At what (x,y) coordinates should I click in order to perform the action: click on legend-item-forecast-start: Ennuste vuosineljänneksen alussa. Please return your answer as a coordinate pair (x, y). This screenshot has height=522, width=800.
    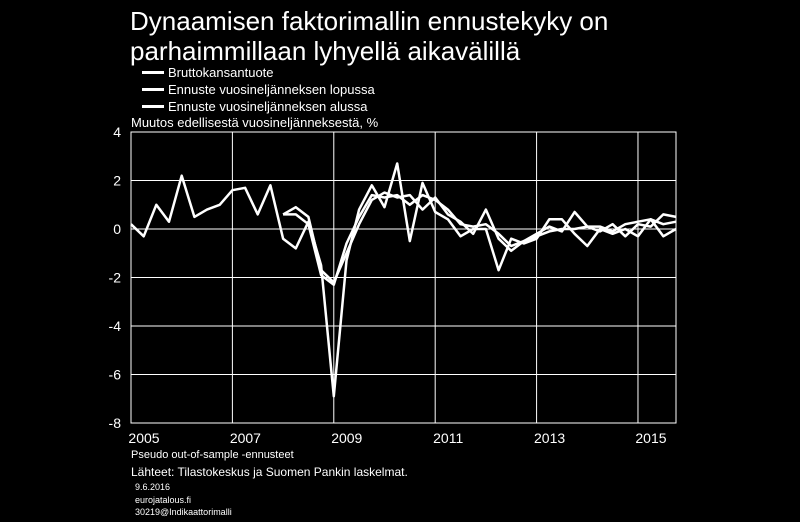
    Looking at the image, I should click on (258, 106).